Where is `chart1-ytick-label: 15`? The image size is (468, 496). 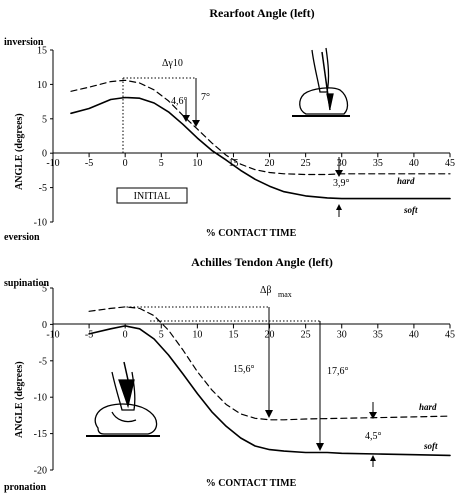 chart1-ytick-label: 15 is located at coordinates (42, 51).